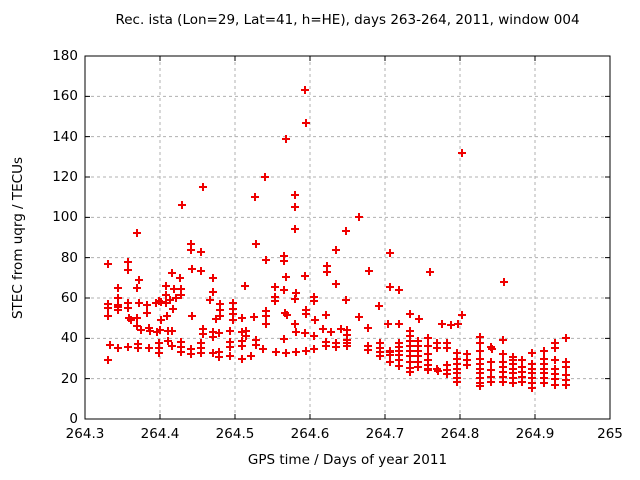 The image size is (640, 480). Describe the element at coordinates (69, 338) in the screenshot. I see `y-tick-label: 40` at that location.